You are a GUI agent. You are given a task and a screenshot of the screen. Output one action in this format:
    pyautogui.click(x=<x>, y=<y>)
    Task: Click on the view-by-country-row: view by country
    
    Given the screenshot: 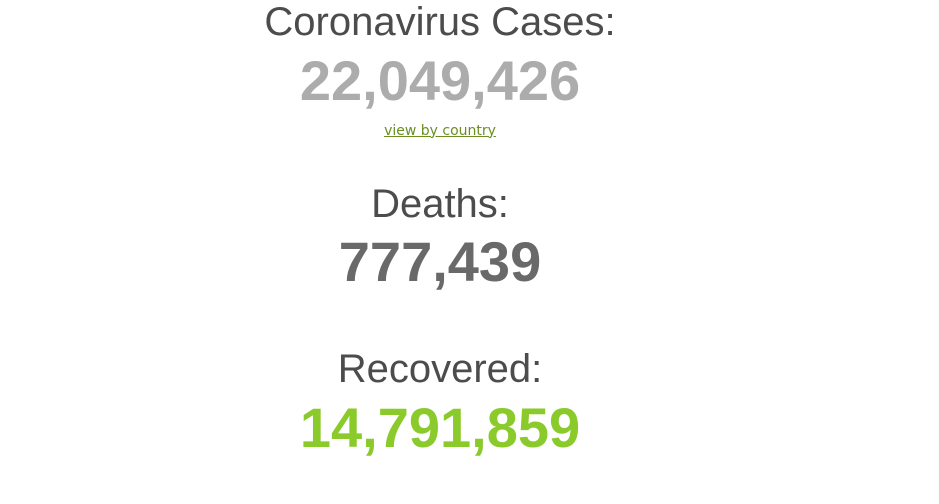 What is the action you would take?
    pyautogui.click(x=440, y=131)
    